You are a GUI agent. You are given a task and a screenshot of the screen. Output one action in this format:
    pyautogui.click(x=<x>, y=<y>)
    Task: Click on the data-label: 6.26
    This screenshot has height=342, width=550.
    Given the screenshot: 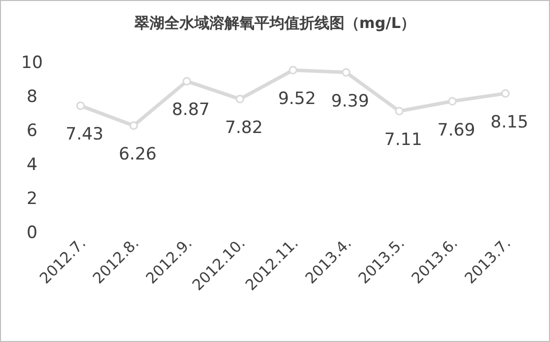 What is the action you would take?
    pyautogui.click(x=137, y=154)
    